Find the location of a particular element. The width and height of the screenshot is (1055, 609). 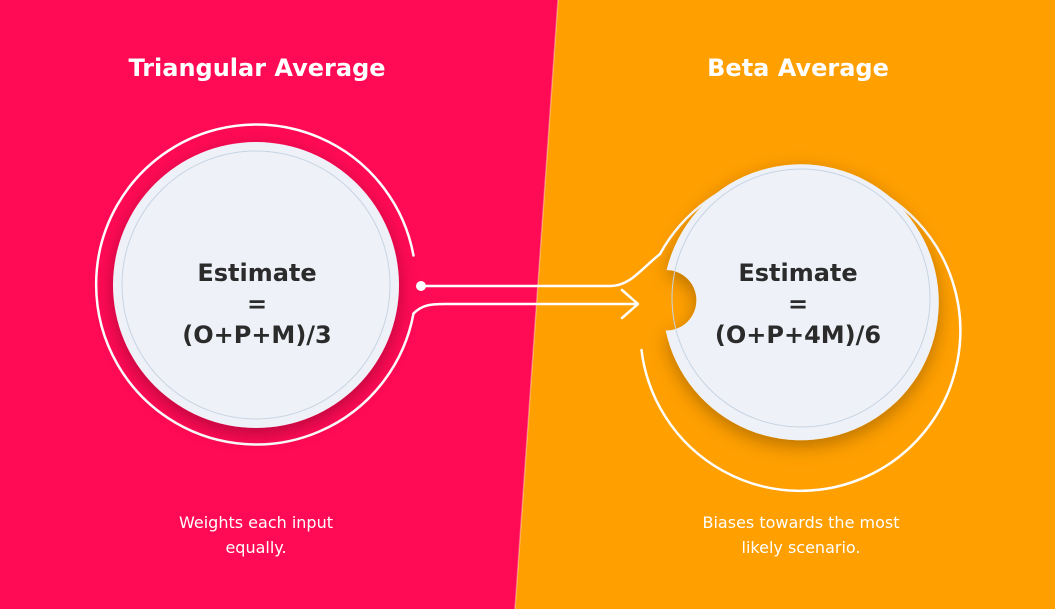

formula-expression: (O+P+4M)/6 is located at coordinates (798, 335).